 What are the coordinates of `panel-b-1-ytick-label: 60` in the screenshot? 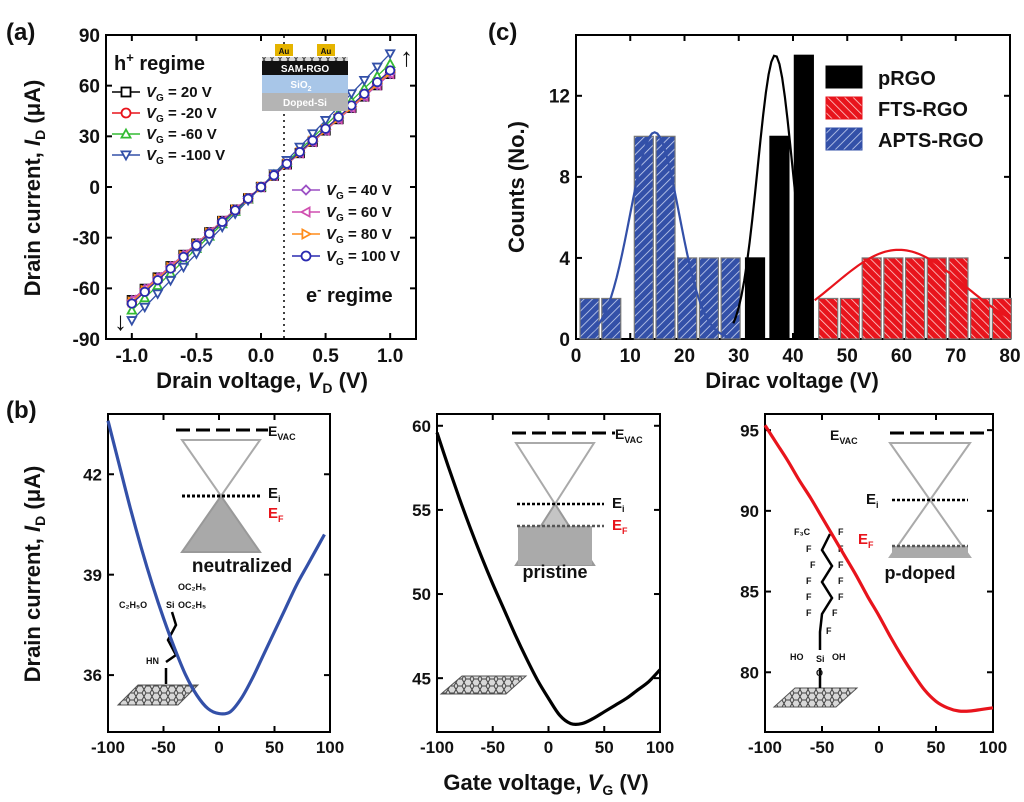 It's located at (421, 426).